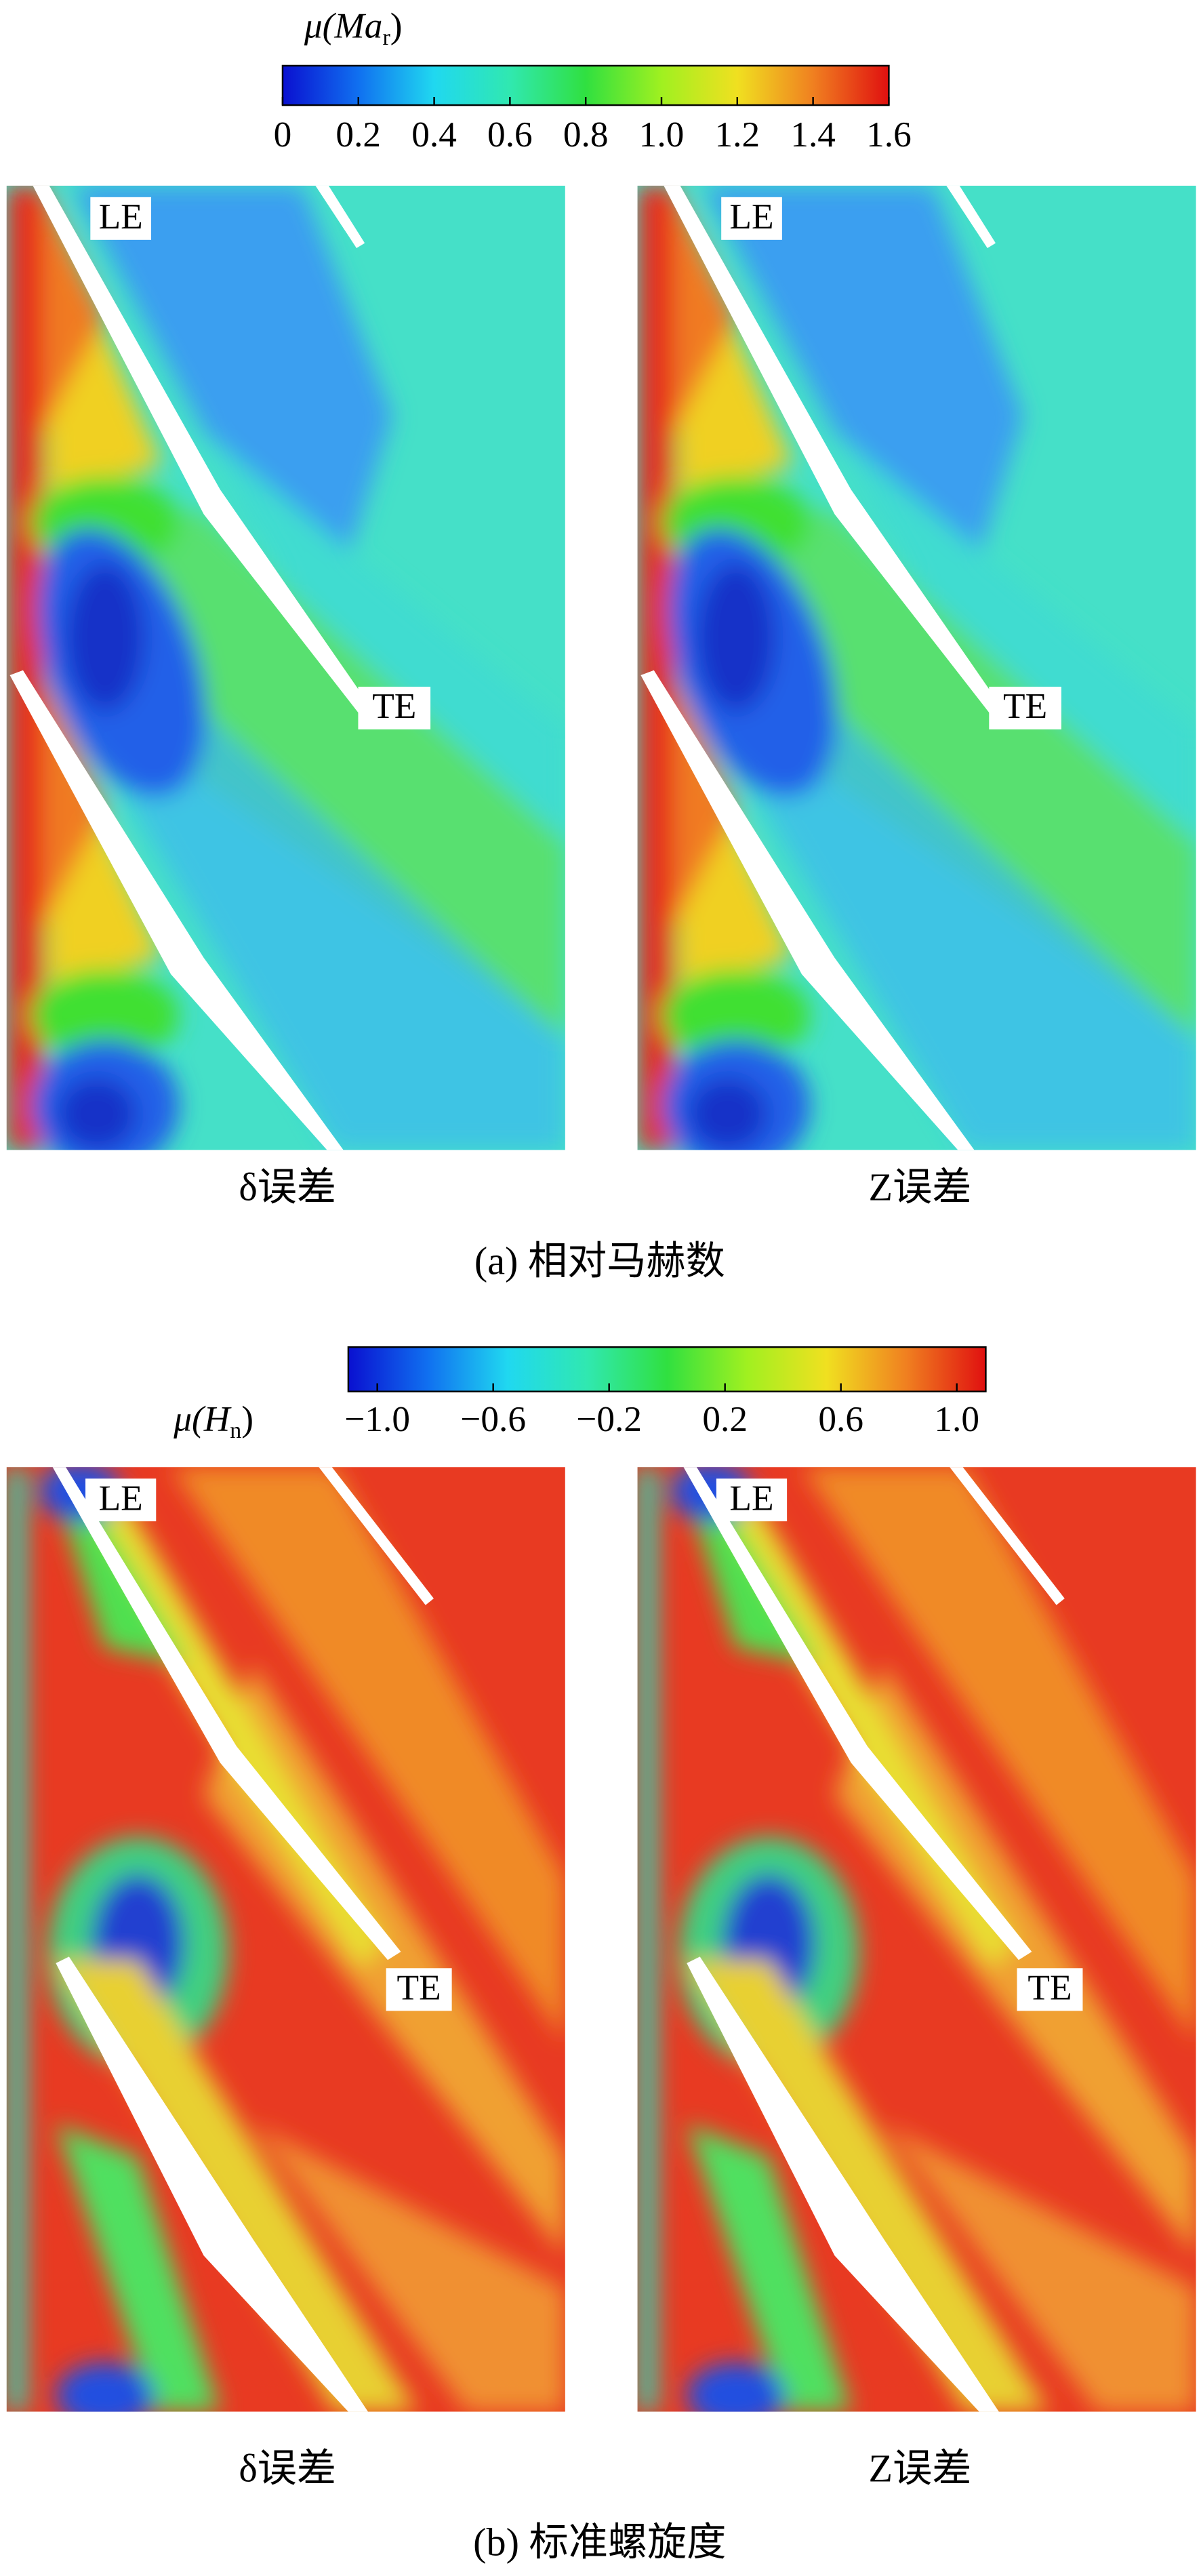 This screenshot has width=1201, height=2576. I want to click on colorbar-tick-label: 0.4, so click(434, 134).